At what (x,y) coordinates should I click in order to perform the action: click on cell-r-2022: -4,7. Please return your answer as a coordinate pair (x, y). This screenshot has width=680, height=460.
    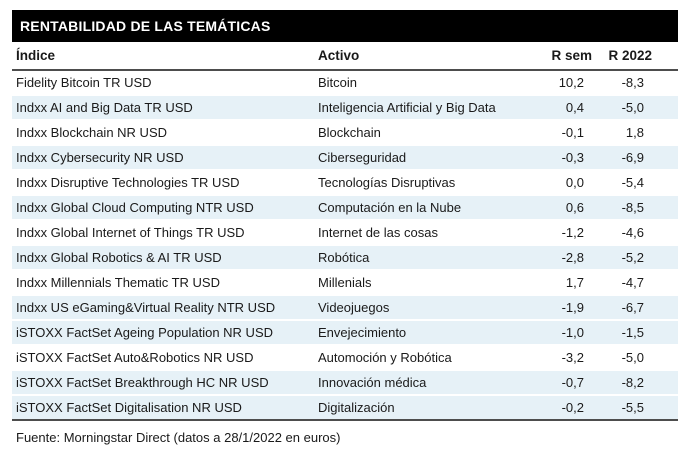
    Looking at the image, I should click on (622, 283).